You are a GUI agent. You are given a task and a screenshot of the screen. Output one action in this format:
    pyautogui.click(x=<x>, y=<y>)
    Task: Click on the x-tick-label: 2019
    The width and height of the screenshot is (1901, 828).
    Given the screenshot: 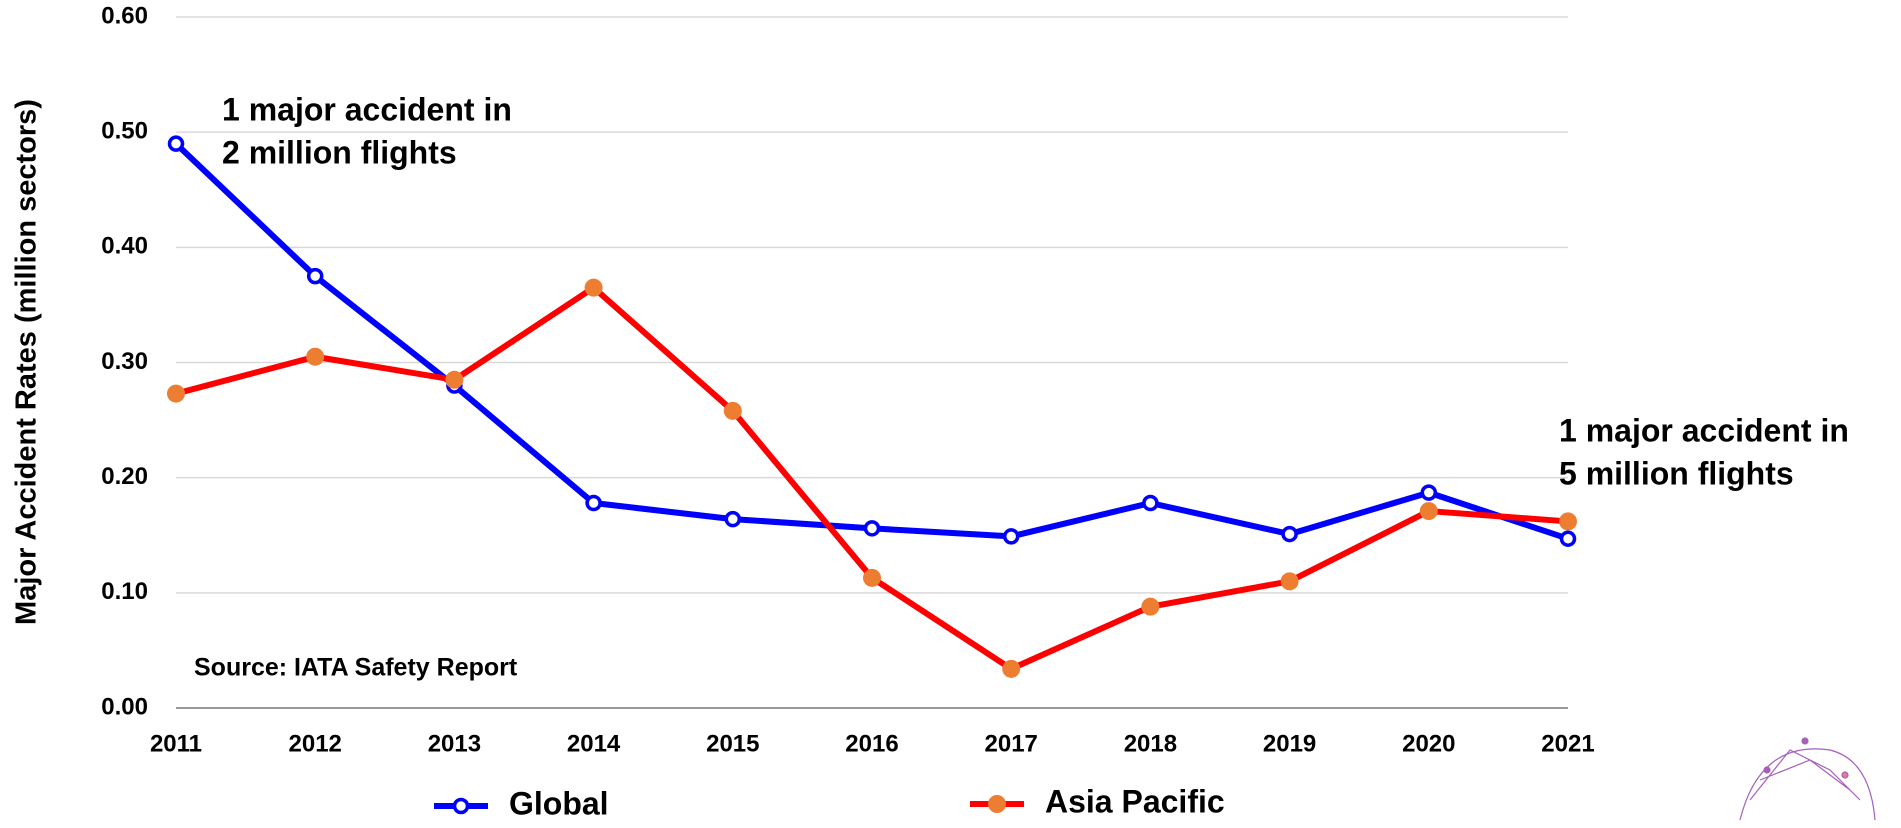 What is the action you would take?
    pyautogui.click(x=1289, y=743)
    